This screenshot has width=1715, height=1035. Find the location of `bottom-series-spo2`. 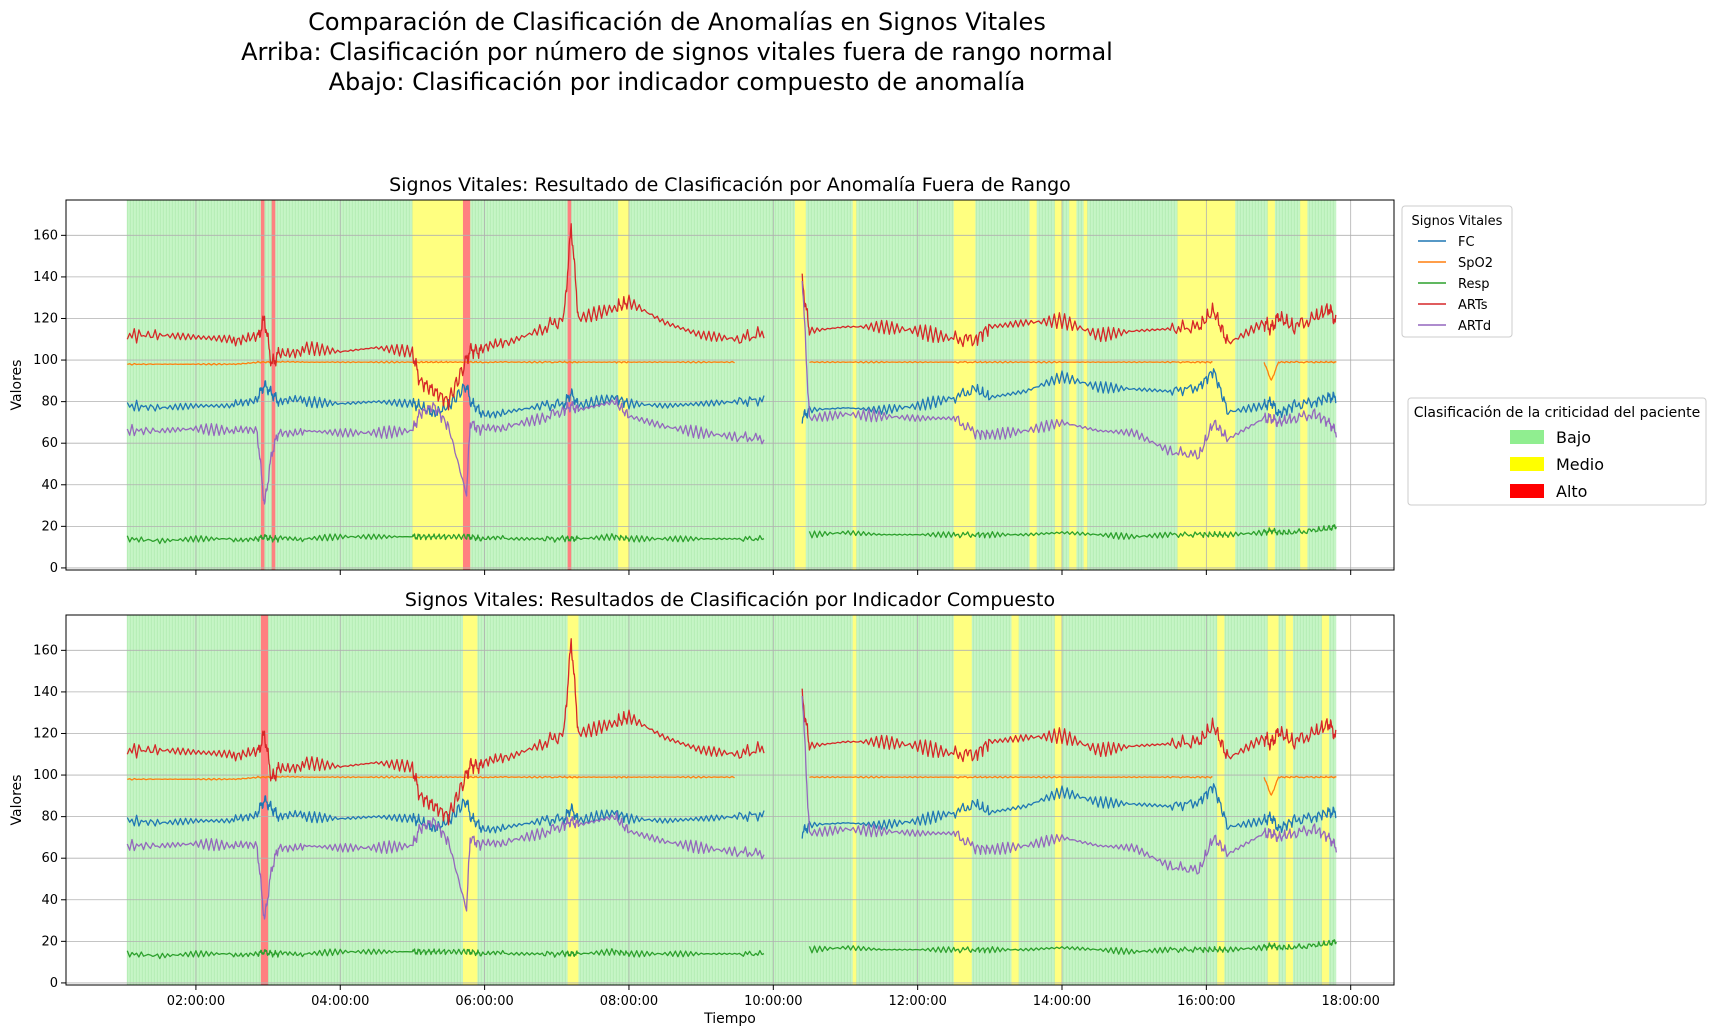

bottom-series-spo2 is located at coordinates (732, 785).